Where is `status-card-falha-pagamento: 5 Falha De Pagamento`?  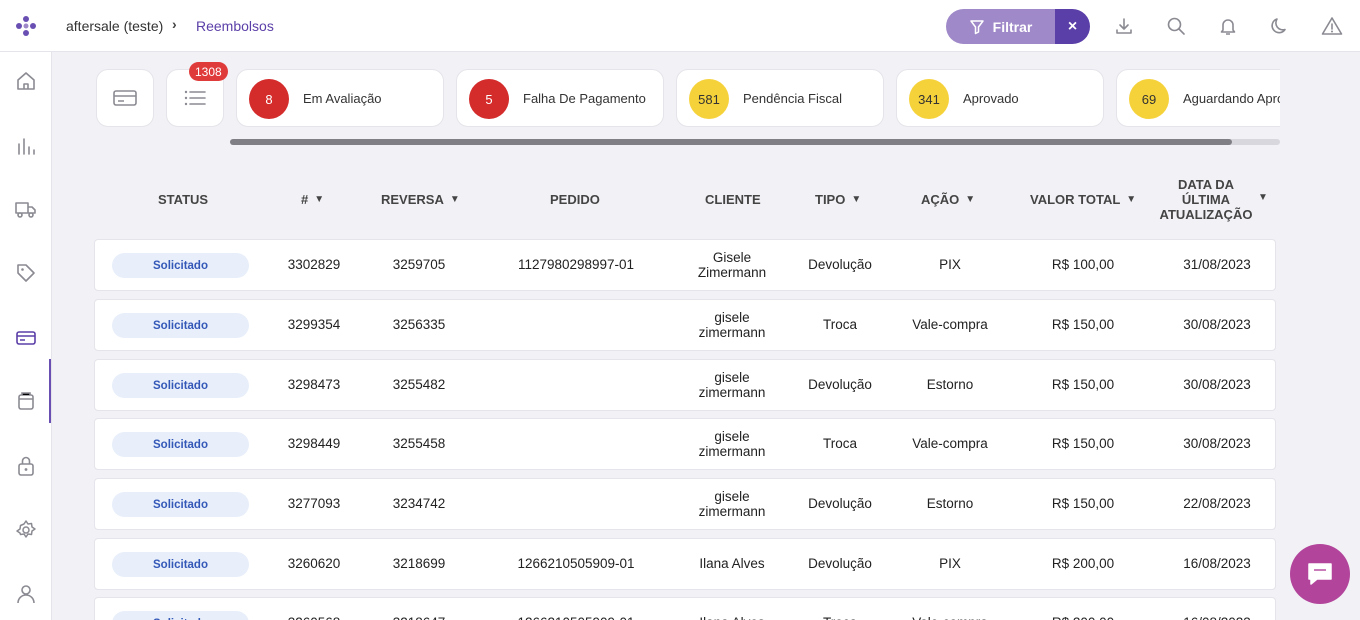
status-card-falha-pagamento: 5 Falha De Pagamento is located at coordinates (560, 98).